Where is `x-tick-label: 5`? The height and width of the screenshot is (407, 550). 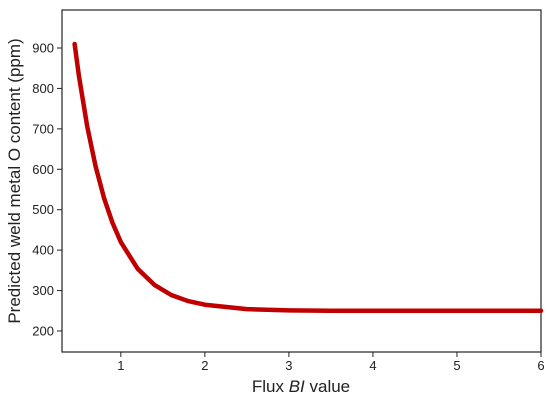
x-tick-label: 5 is located at coordinates (456, 365).